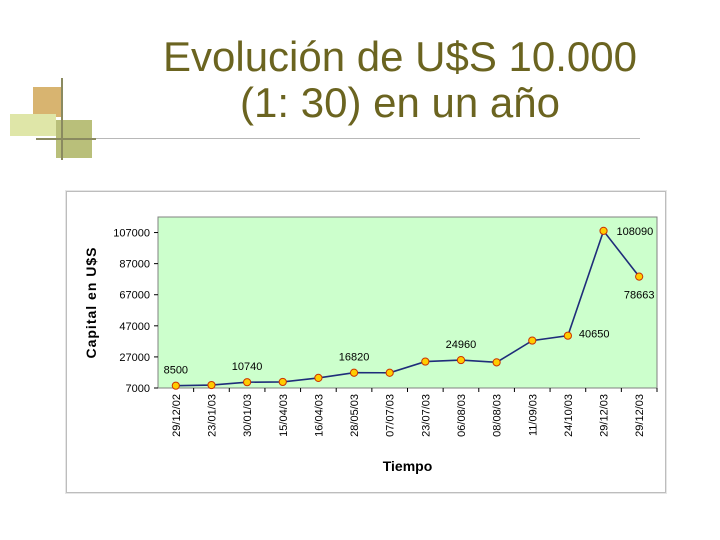 The width and height of the screenshot is (720, 540). What do you see at coordinates (248, 415) in the screenshot?
I see `x-tick-label: 30/01/03` at bounding box center [248, 415].